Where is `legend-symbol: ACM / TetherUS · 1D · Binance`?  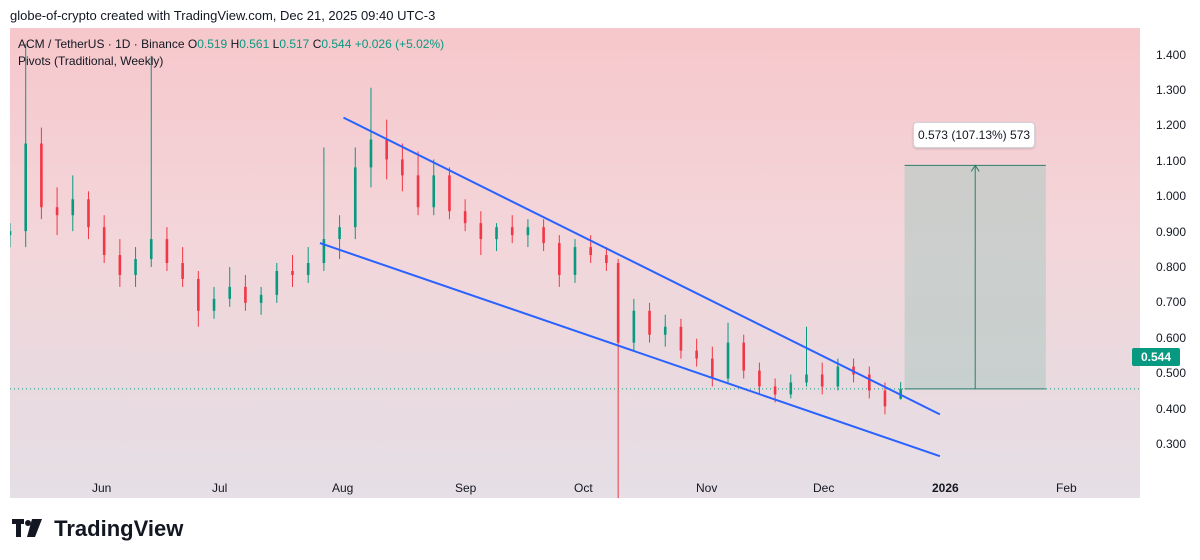 legend-symbol: ACM / TetherUS · 1D · Binance is located at coordinates (101, 44).